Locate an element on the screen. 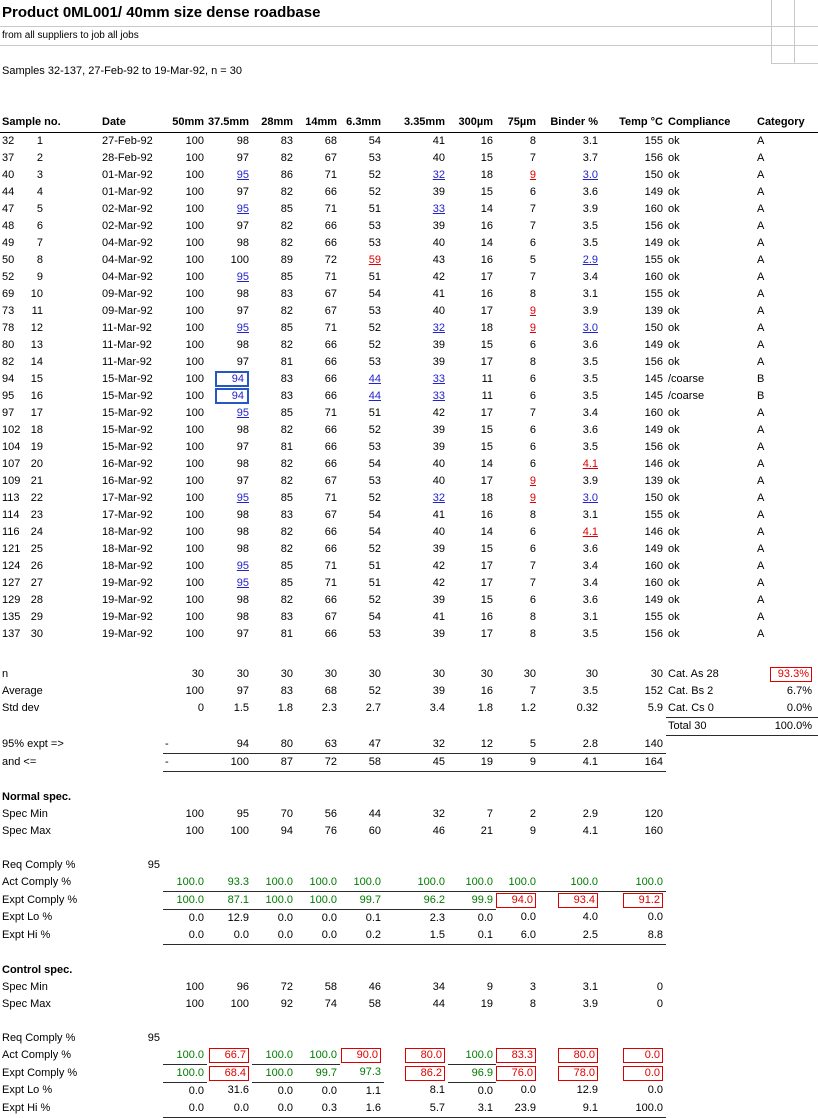 Image resolution: width=818 pixels, height=1118 pixels. control-spec-value-75um: 0.0 is located at coordinates (528, 1090).